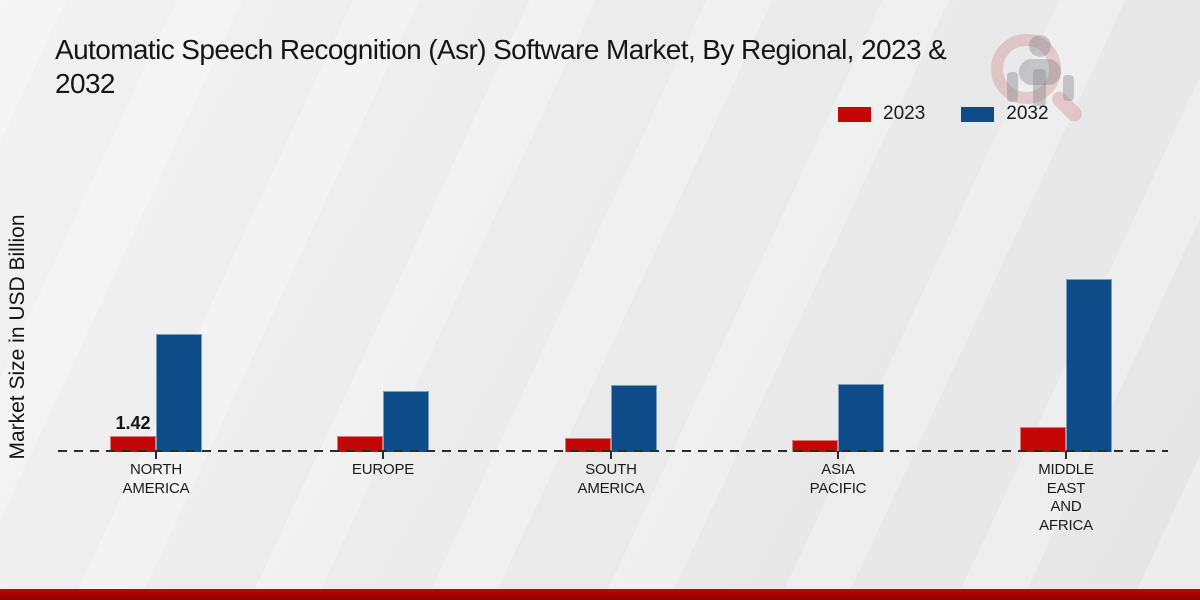  I want to click on x-axis-label-europe: EUROPE, so click(383, 470).